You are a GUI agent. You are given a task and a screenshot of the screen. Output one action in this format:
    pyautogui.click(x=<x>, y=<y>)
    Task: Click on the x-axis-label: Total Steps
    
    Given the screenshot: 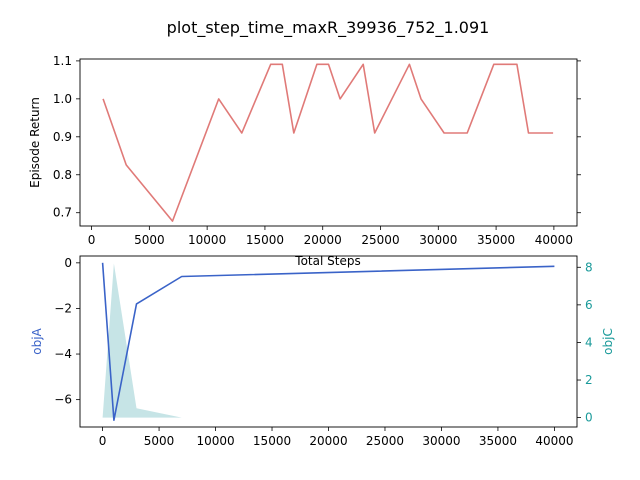 What is the action you would take?
    pyautogui.click(x=327, y=261)
    